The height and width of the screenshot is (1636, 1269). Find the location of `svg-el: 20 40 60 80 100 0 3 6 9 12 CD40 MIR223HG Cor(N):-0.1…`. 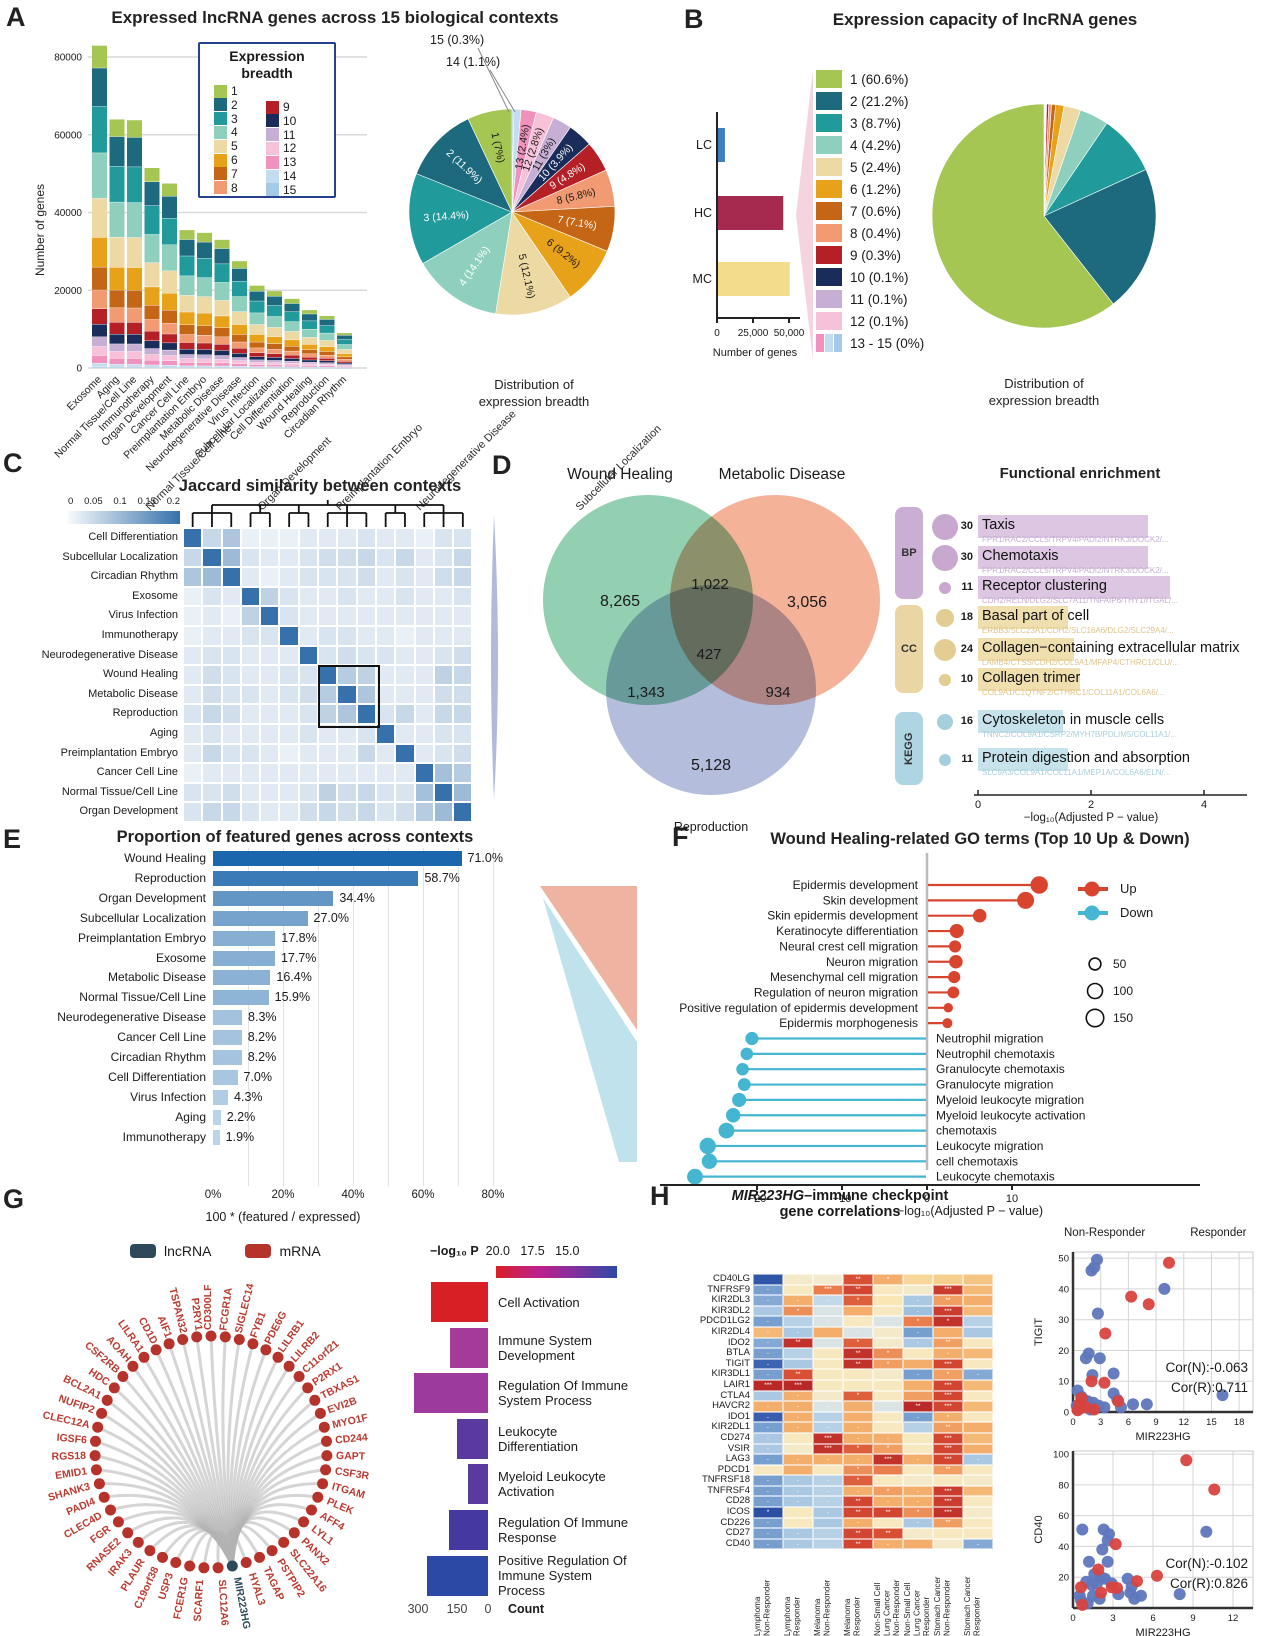

svg-el: 20 40 60 80 100 0 3 6 9 12 CD40 MIR223HG Cor(N):-0.1… is located at coordinates (1143, 1543).